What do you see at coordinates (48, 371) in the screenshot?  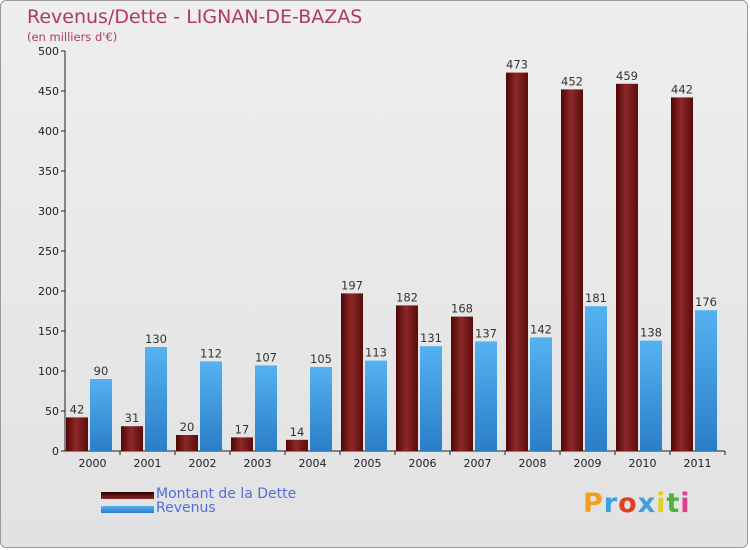 I see `y-tick-label: 100` at bounding box center [48, 371].